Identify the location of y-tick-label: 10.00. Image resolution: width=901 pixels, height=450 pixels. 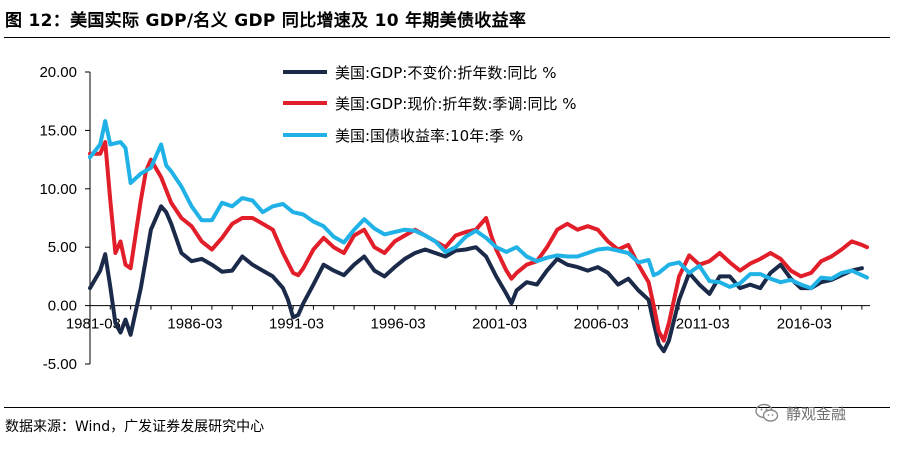
(58, 189).